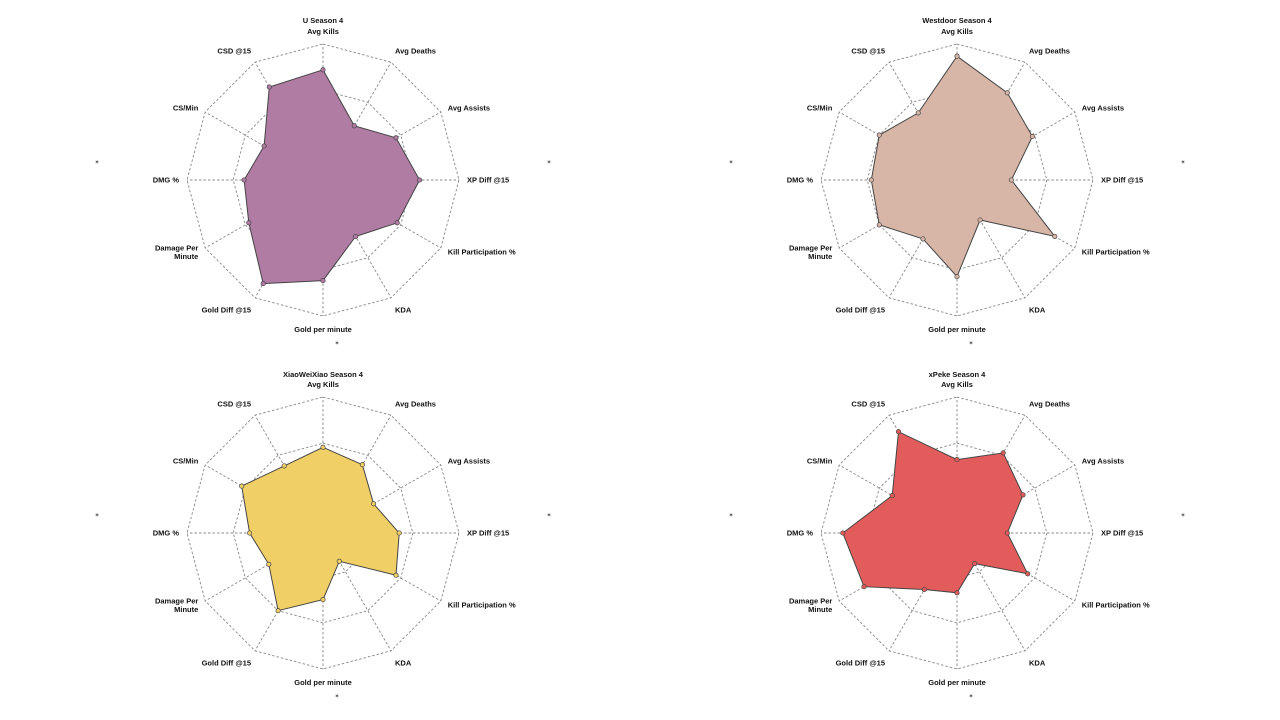 Image resolution: width=1280 pixels, height=720 pixels. Describe the element at coordinates (958, 374) in the screenshot. I see `chart-title: xPeke Season 4` at that location.